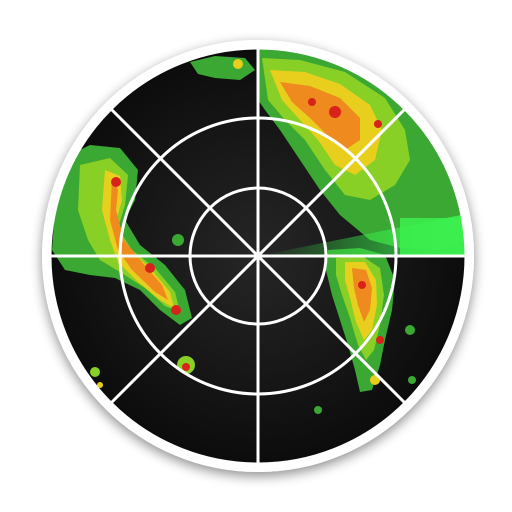  I want to click on echo-north-yellow, so click(238, 64).